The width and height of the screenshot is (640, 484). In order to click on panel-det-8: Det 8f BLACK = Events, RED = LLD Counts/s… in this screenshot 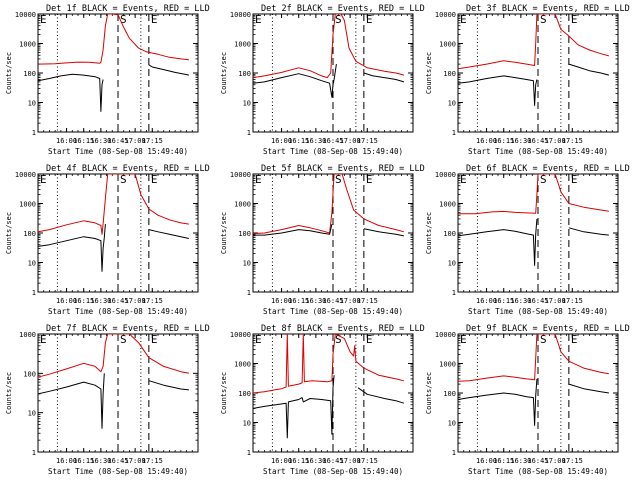, I will do `click(322, 400)`.